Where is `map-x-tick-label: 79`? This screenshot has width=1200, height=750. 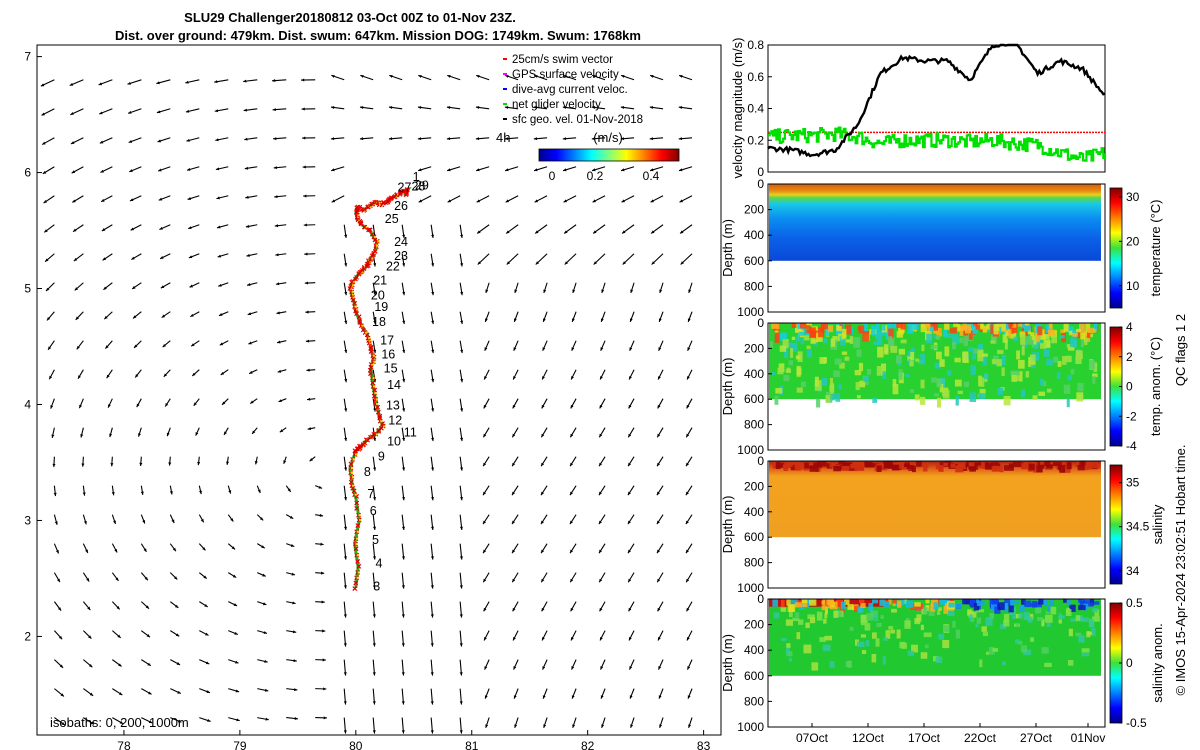 map-x-tick-label: 79 is located at coordinates (240, 744).